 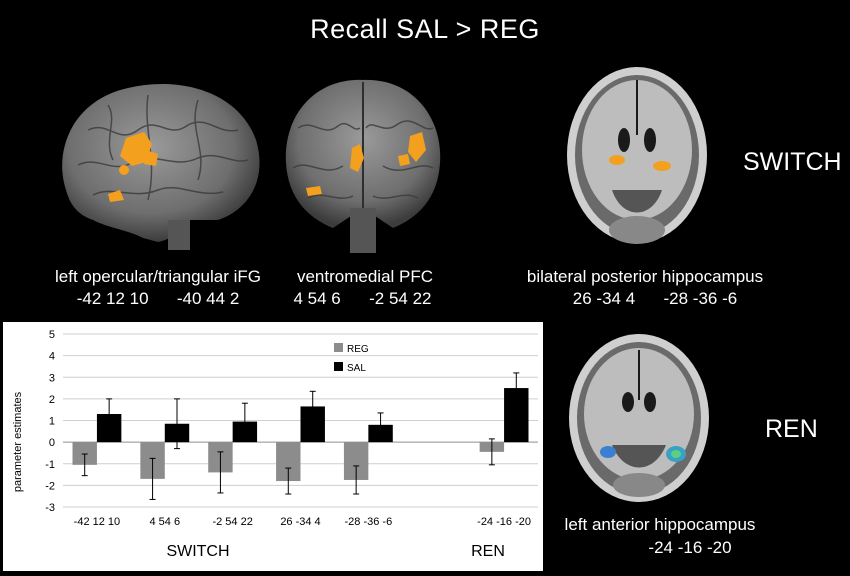 What do you see at coordinates (488, 551) in the screenshot?
I see `group-label-ren: REN` at bounding box center [488, 551].